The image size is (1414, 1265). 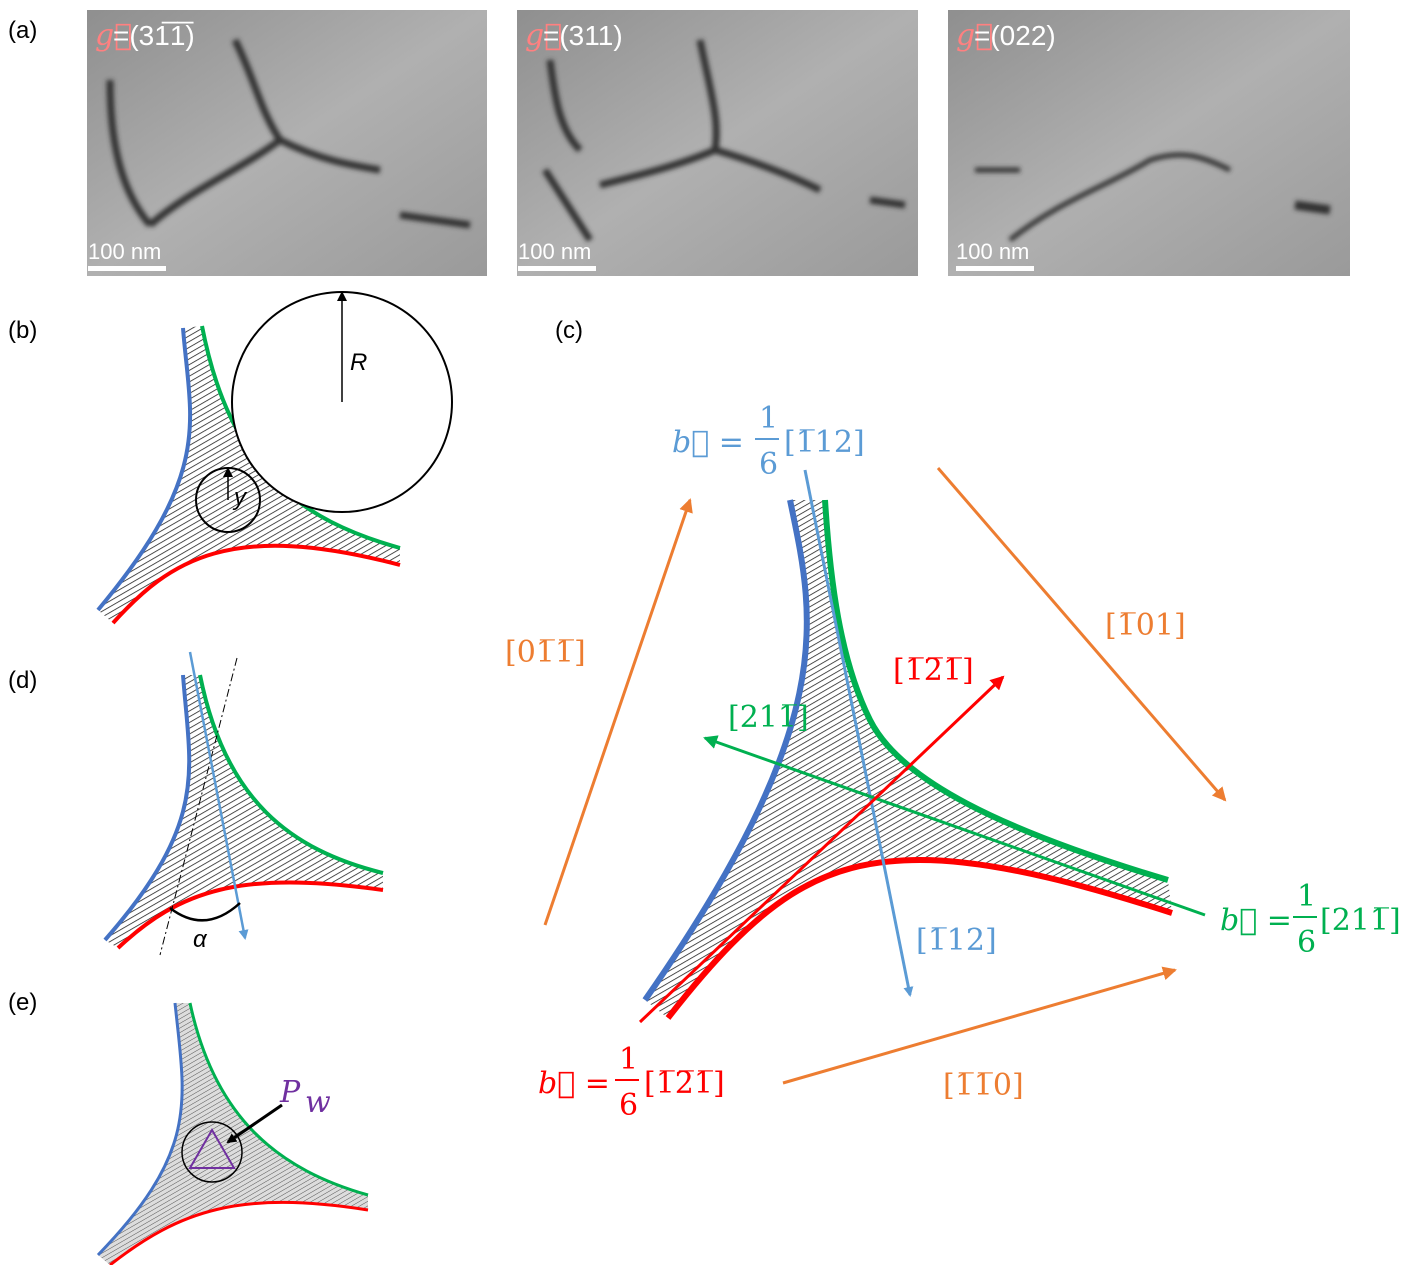 What do you see at coordinates (232, 1133) in the screenshot?
I see `junction-e: P w` at bounding box center [232, 1133].